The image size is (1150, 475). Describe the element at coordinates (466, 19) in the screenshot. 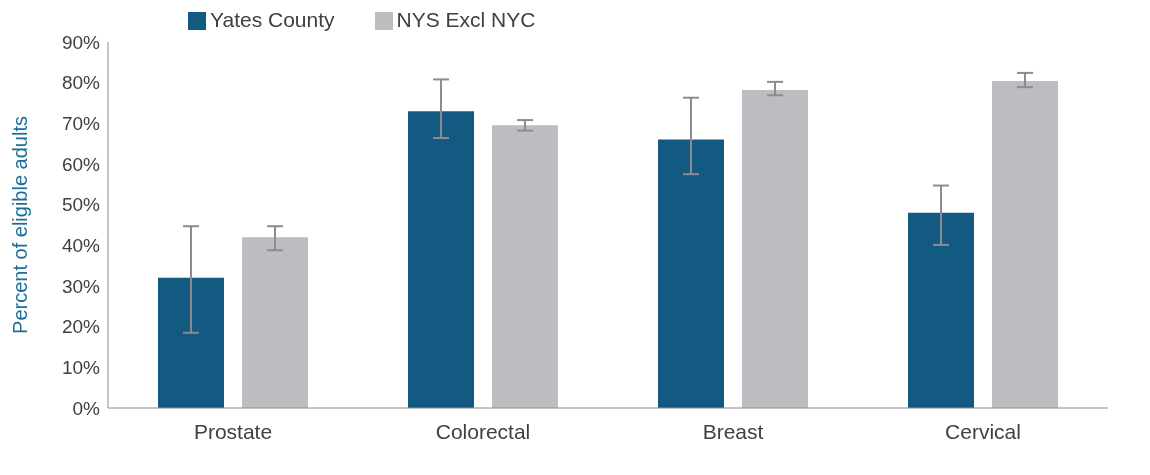

I see `legend-label: NYS Excl NYC` at that location.